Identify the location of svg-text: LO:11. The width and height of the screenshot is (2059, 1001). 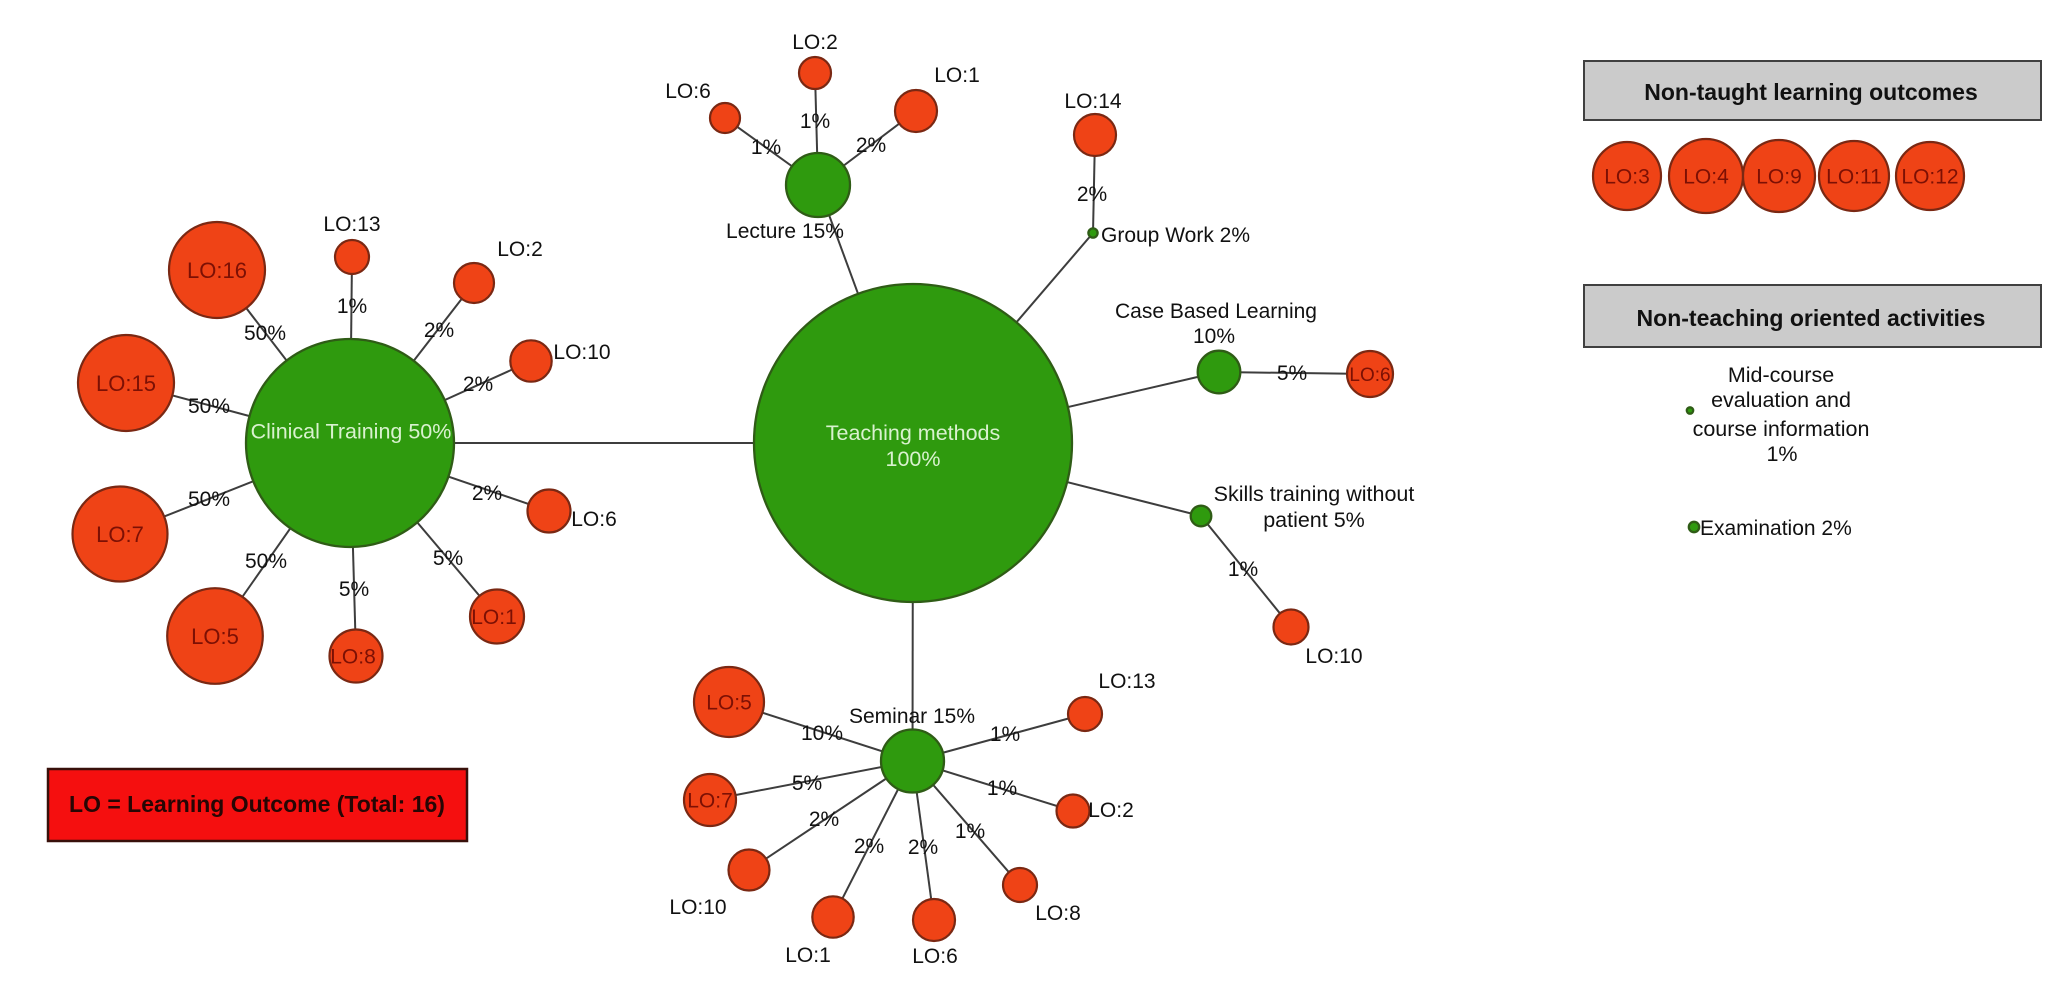
(1854, 177).